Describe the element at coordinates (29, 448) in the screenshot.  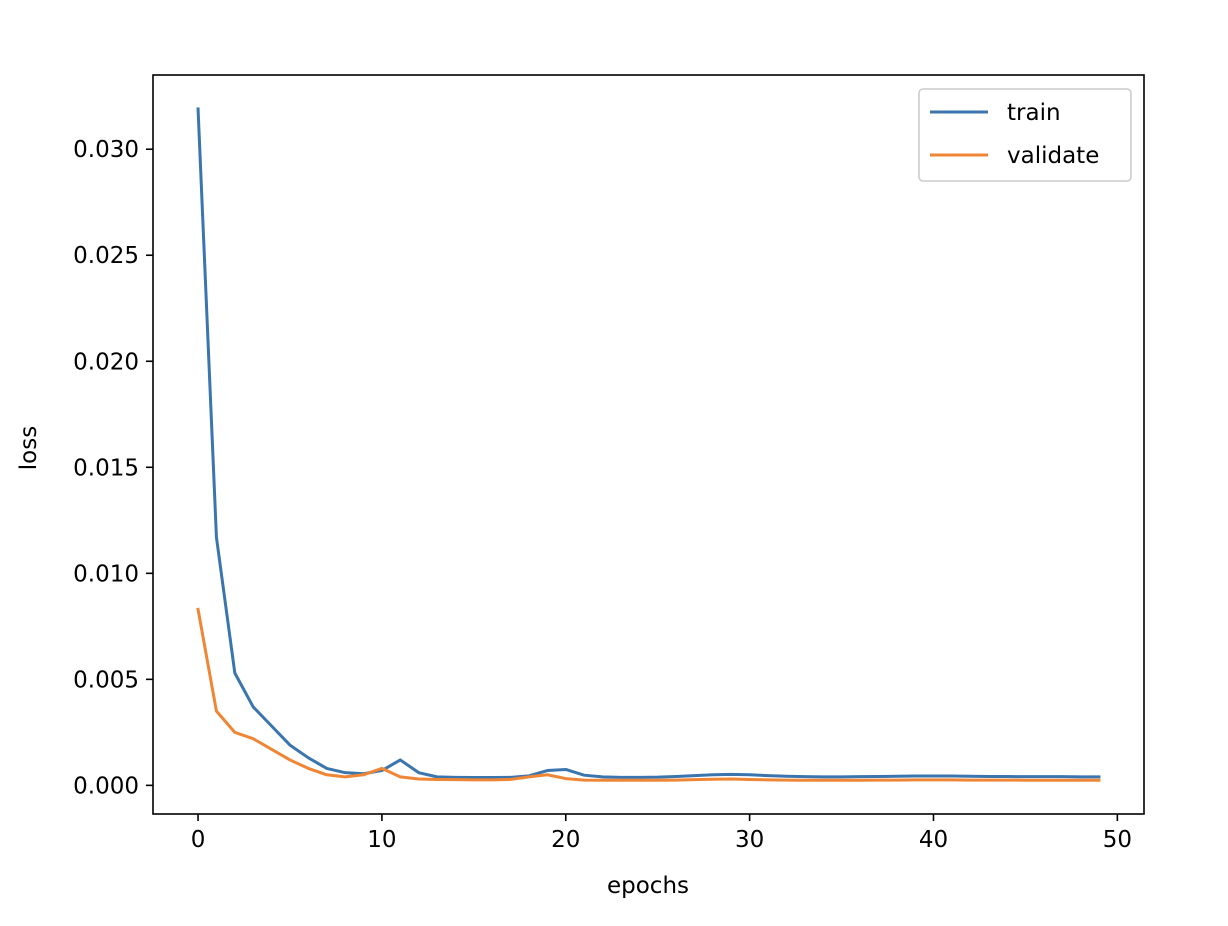
I see `y-axis-label: loss` at that location.